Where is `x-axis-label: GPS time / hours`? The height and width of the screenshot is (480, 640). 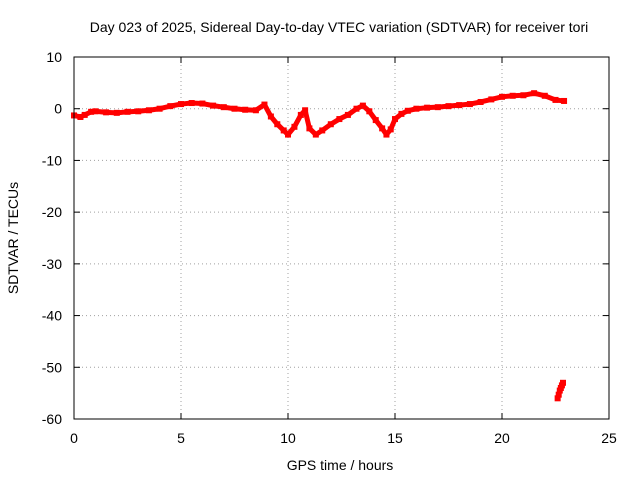
x-axis-label: GPS time / hours is located at coordinates (340, 465).